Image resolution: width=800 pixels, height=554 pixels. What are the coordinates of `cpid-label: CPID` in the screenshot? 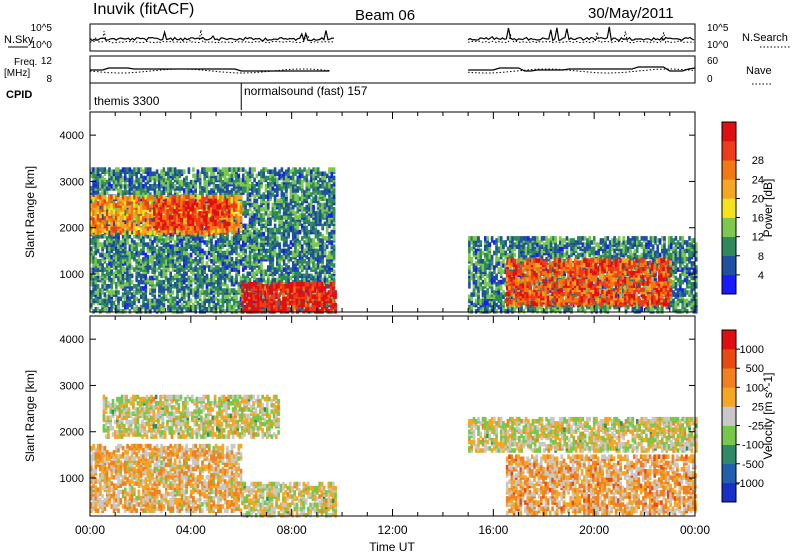 It's located at (19, 95).